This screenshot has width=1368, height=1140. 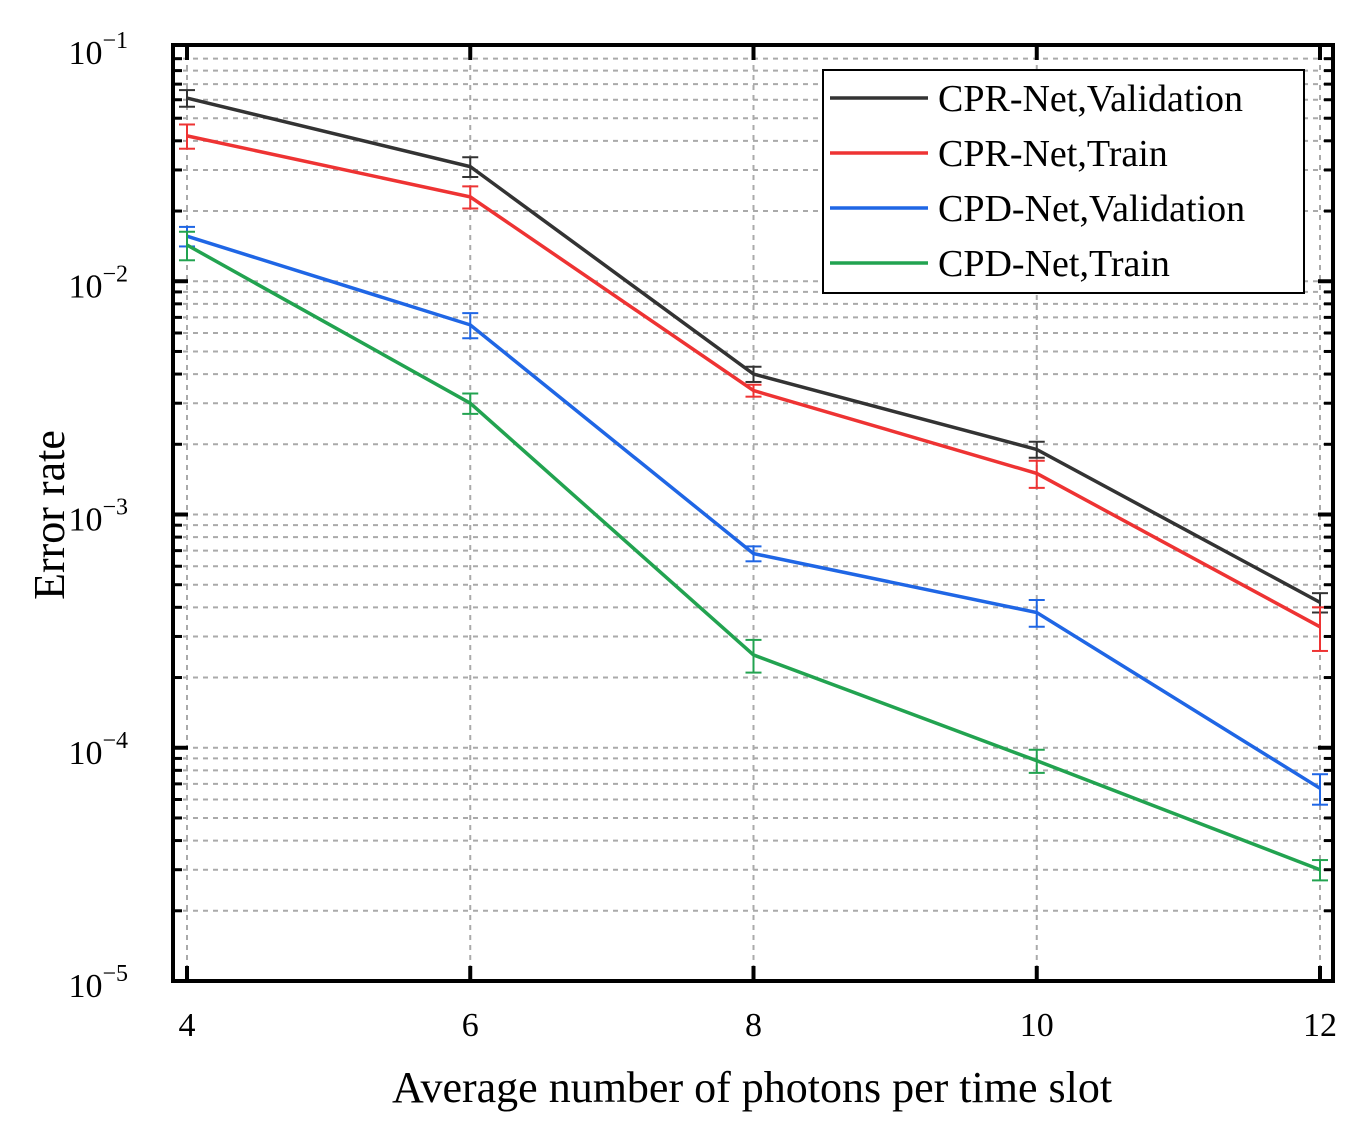 What do you see at coordinates (115, 41) in the screenshot?
I see `y-tick-exponent: −1` at bounding box center [115, 41].